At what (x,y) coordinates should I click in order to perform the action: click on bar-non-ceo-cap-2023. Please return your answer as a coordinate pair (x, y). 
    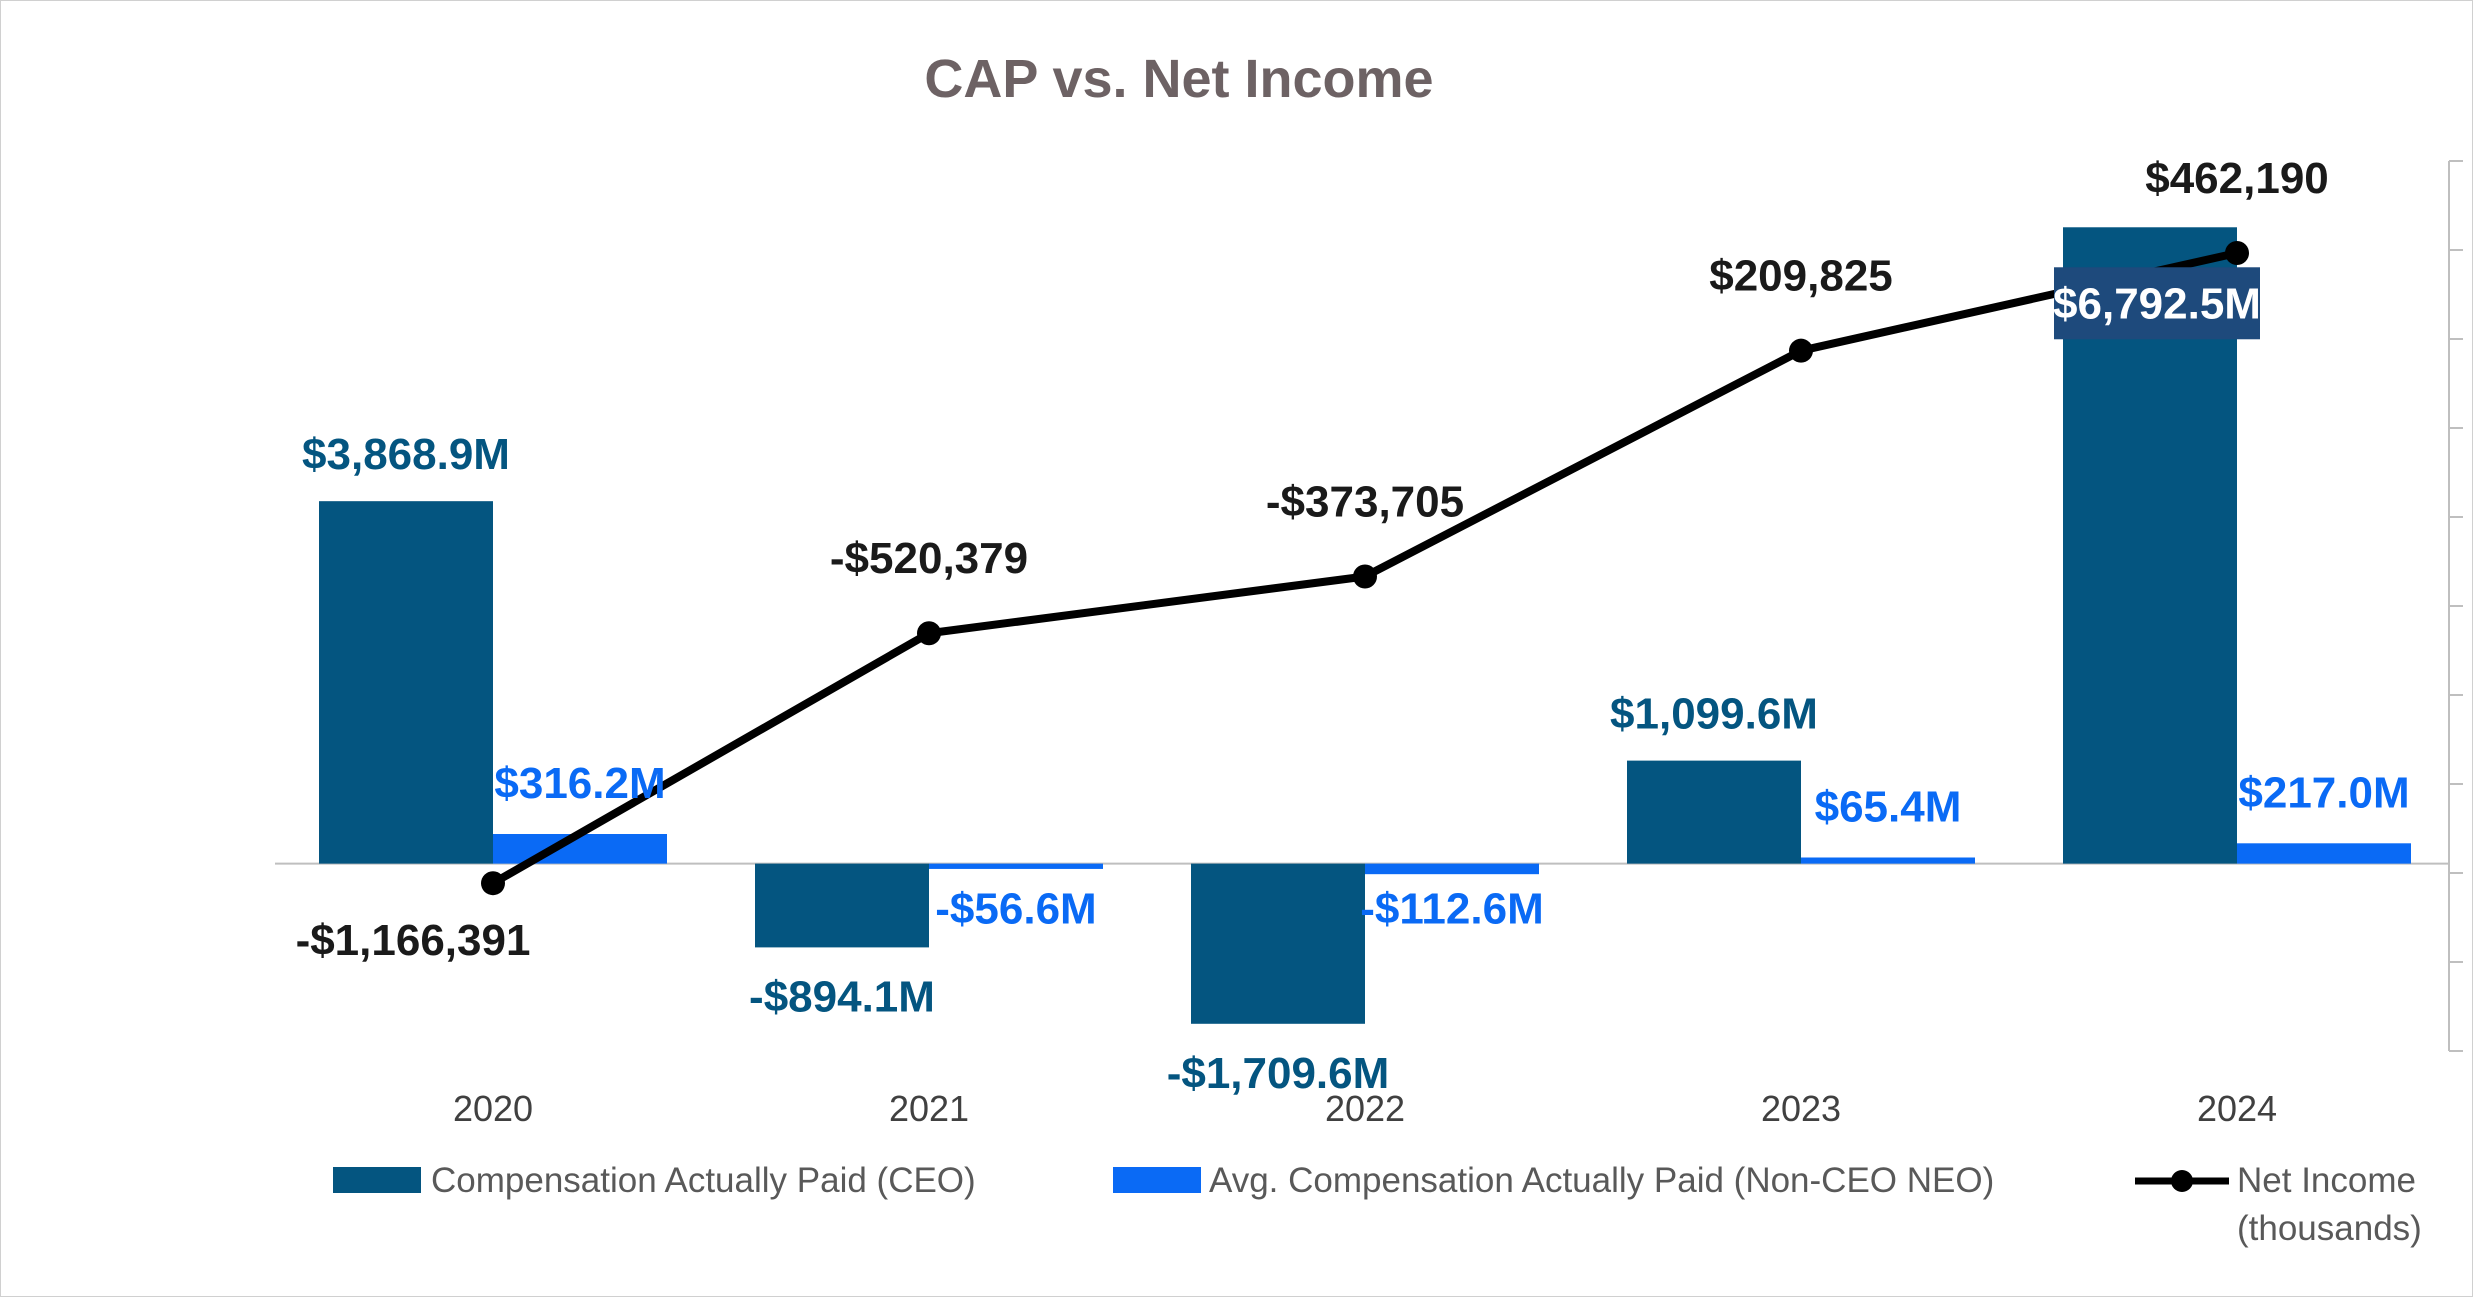
    Looking at the image, I should click on (1888, 860).